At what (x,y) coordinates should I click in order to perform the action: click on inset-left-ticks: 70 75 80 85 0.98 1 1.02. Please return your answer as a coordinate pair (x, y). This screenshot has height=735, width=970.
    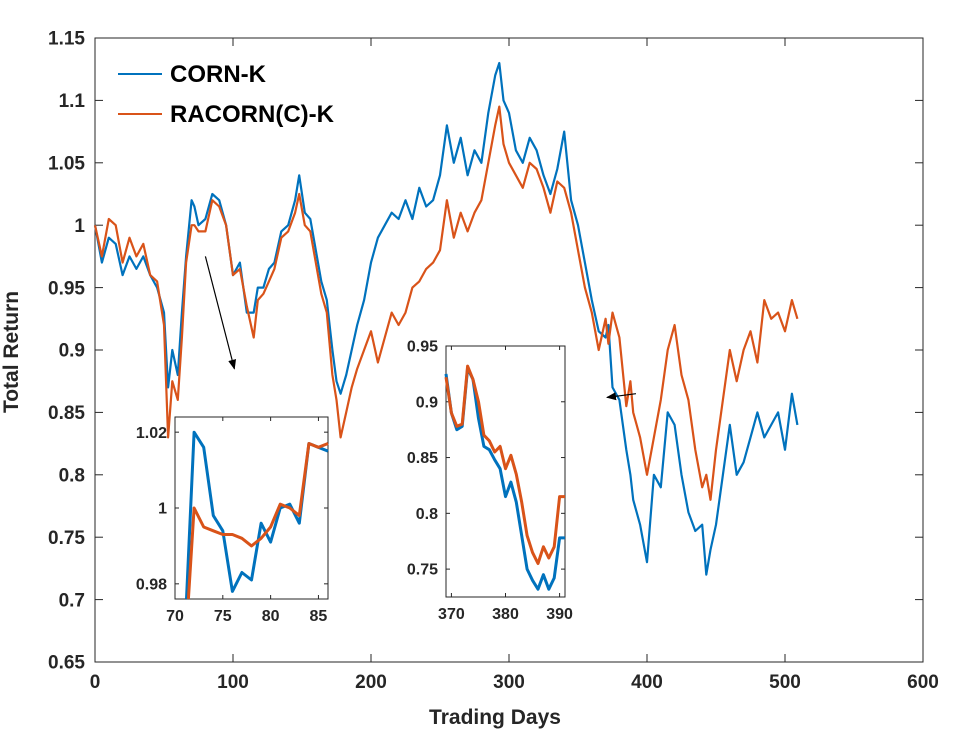
    Looking at the image, I should click on (232, 521).